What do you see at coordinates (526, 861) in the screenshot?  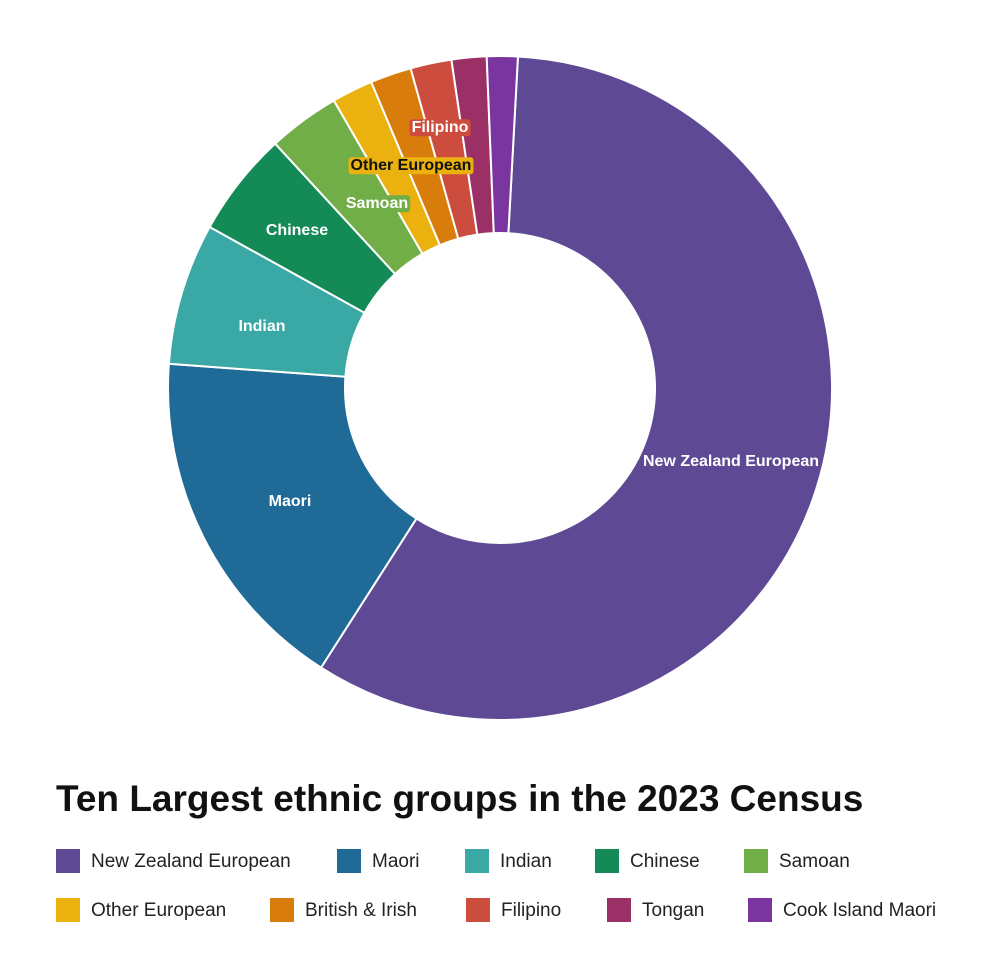 I see `legend-label: Indian` at bounding box center [526, 861].